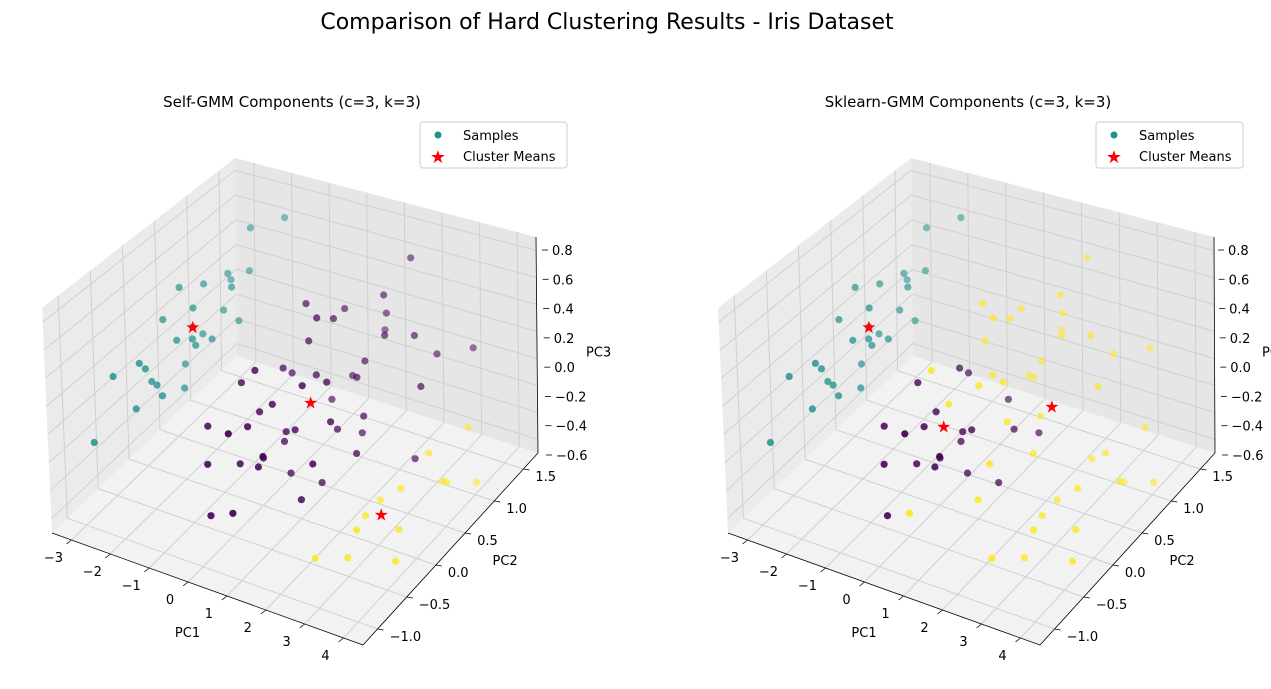 This screenshot has height=689, width=1271. What do you see at coordinates (187, 633) in the screenshot?
I see `x-axis-label: PC1` at bounding box center [187, 633].